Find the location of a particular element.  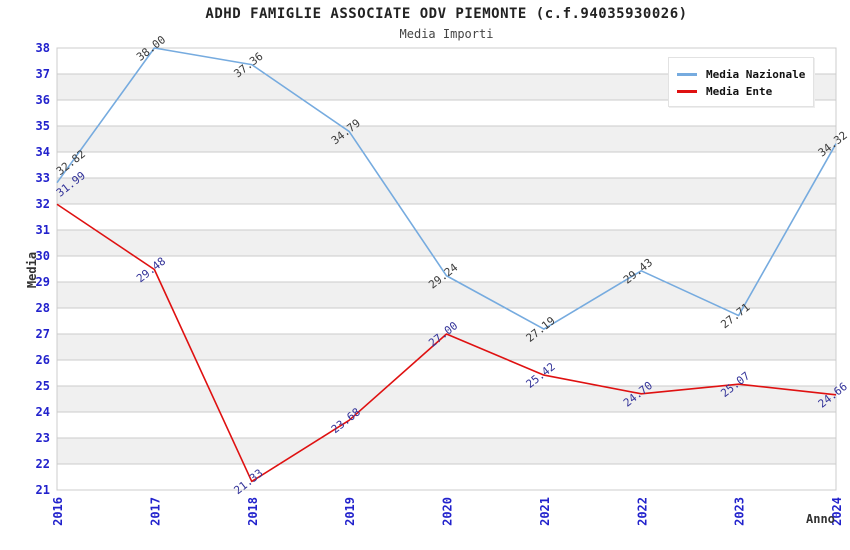

x-tick-label: 2024 is located at coordinates (837, 511).